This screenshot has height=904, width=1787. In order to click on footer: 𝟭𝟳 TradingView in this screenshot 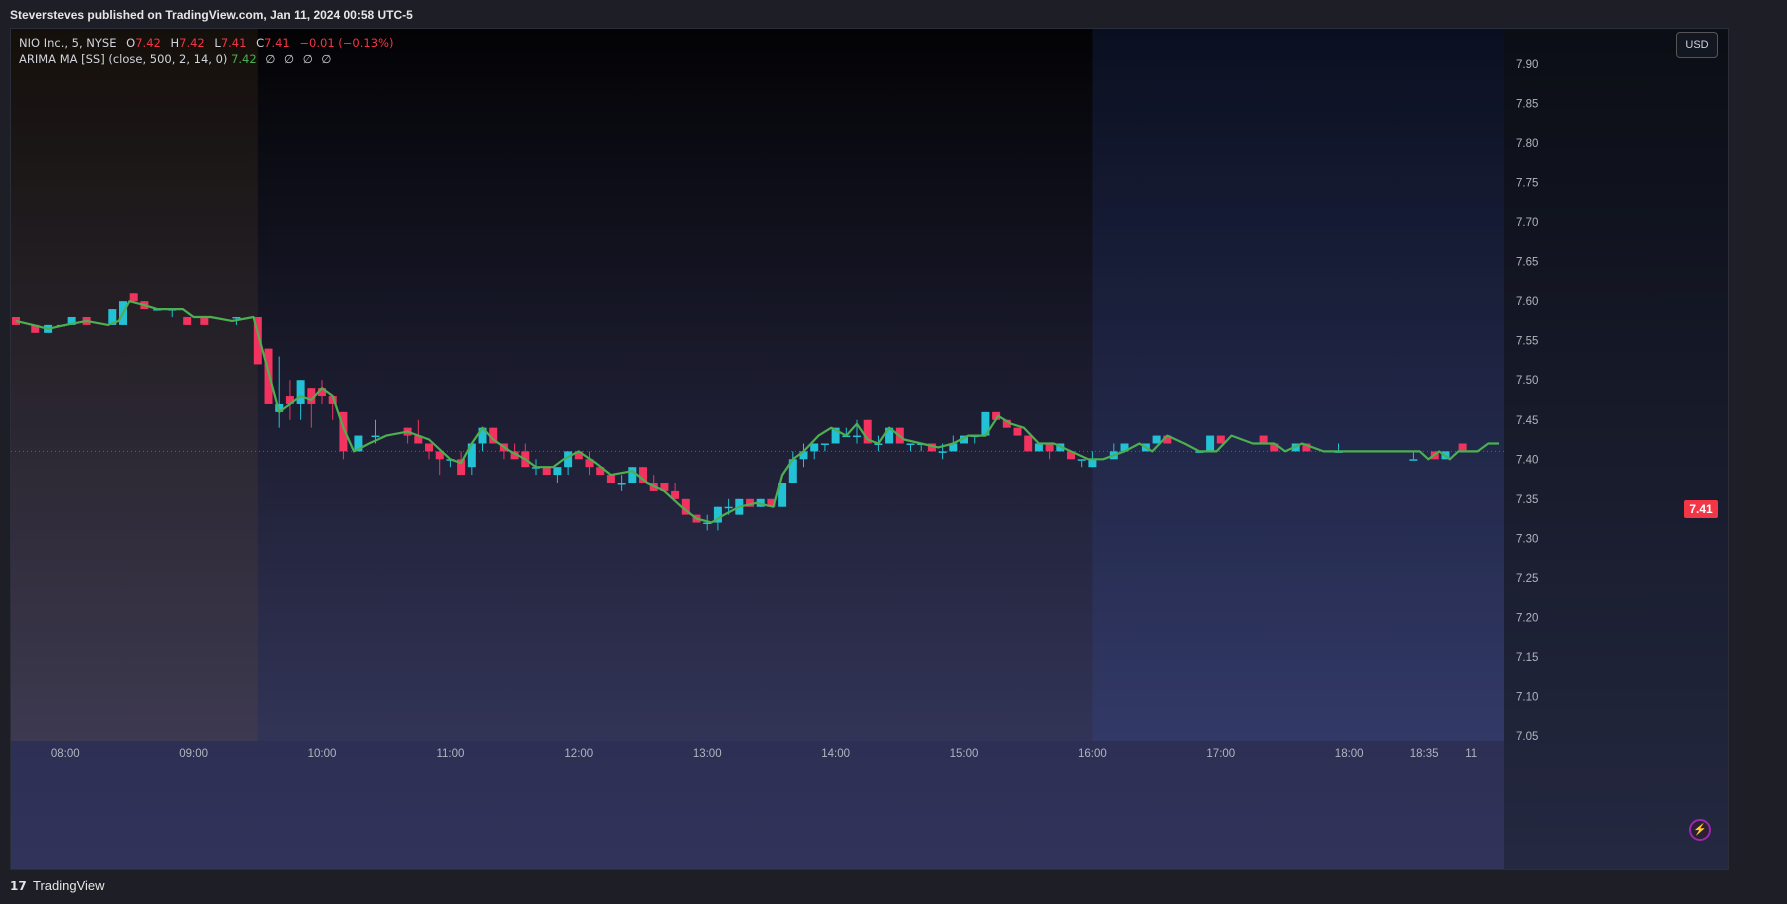, I will do `click(893, 886)`.